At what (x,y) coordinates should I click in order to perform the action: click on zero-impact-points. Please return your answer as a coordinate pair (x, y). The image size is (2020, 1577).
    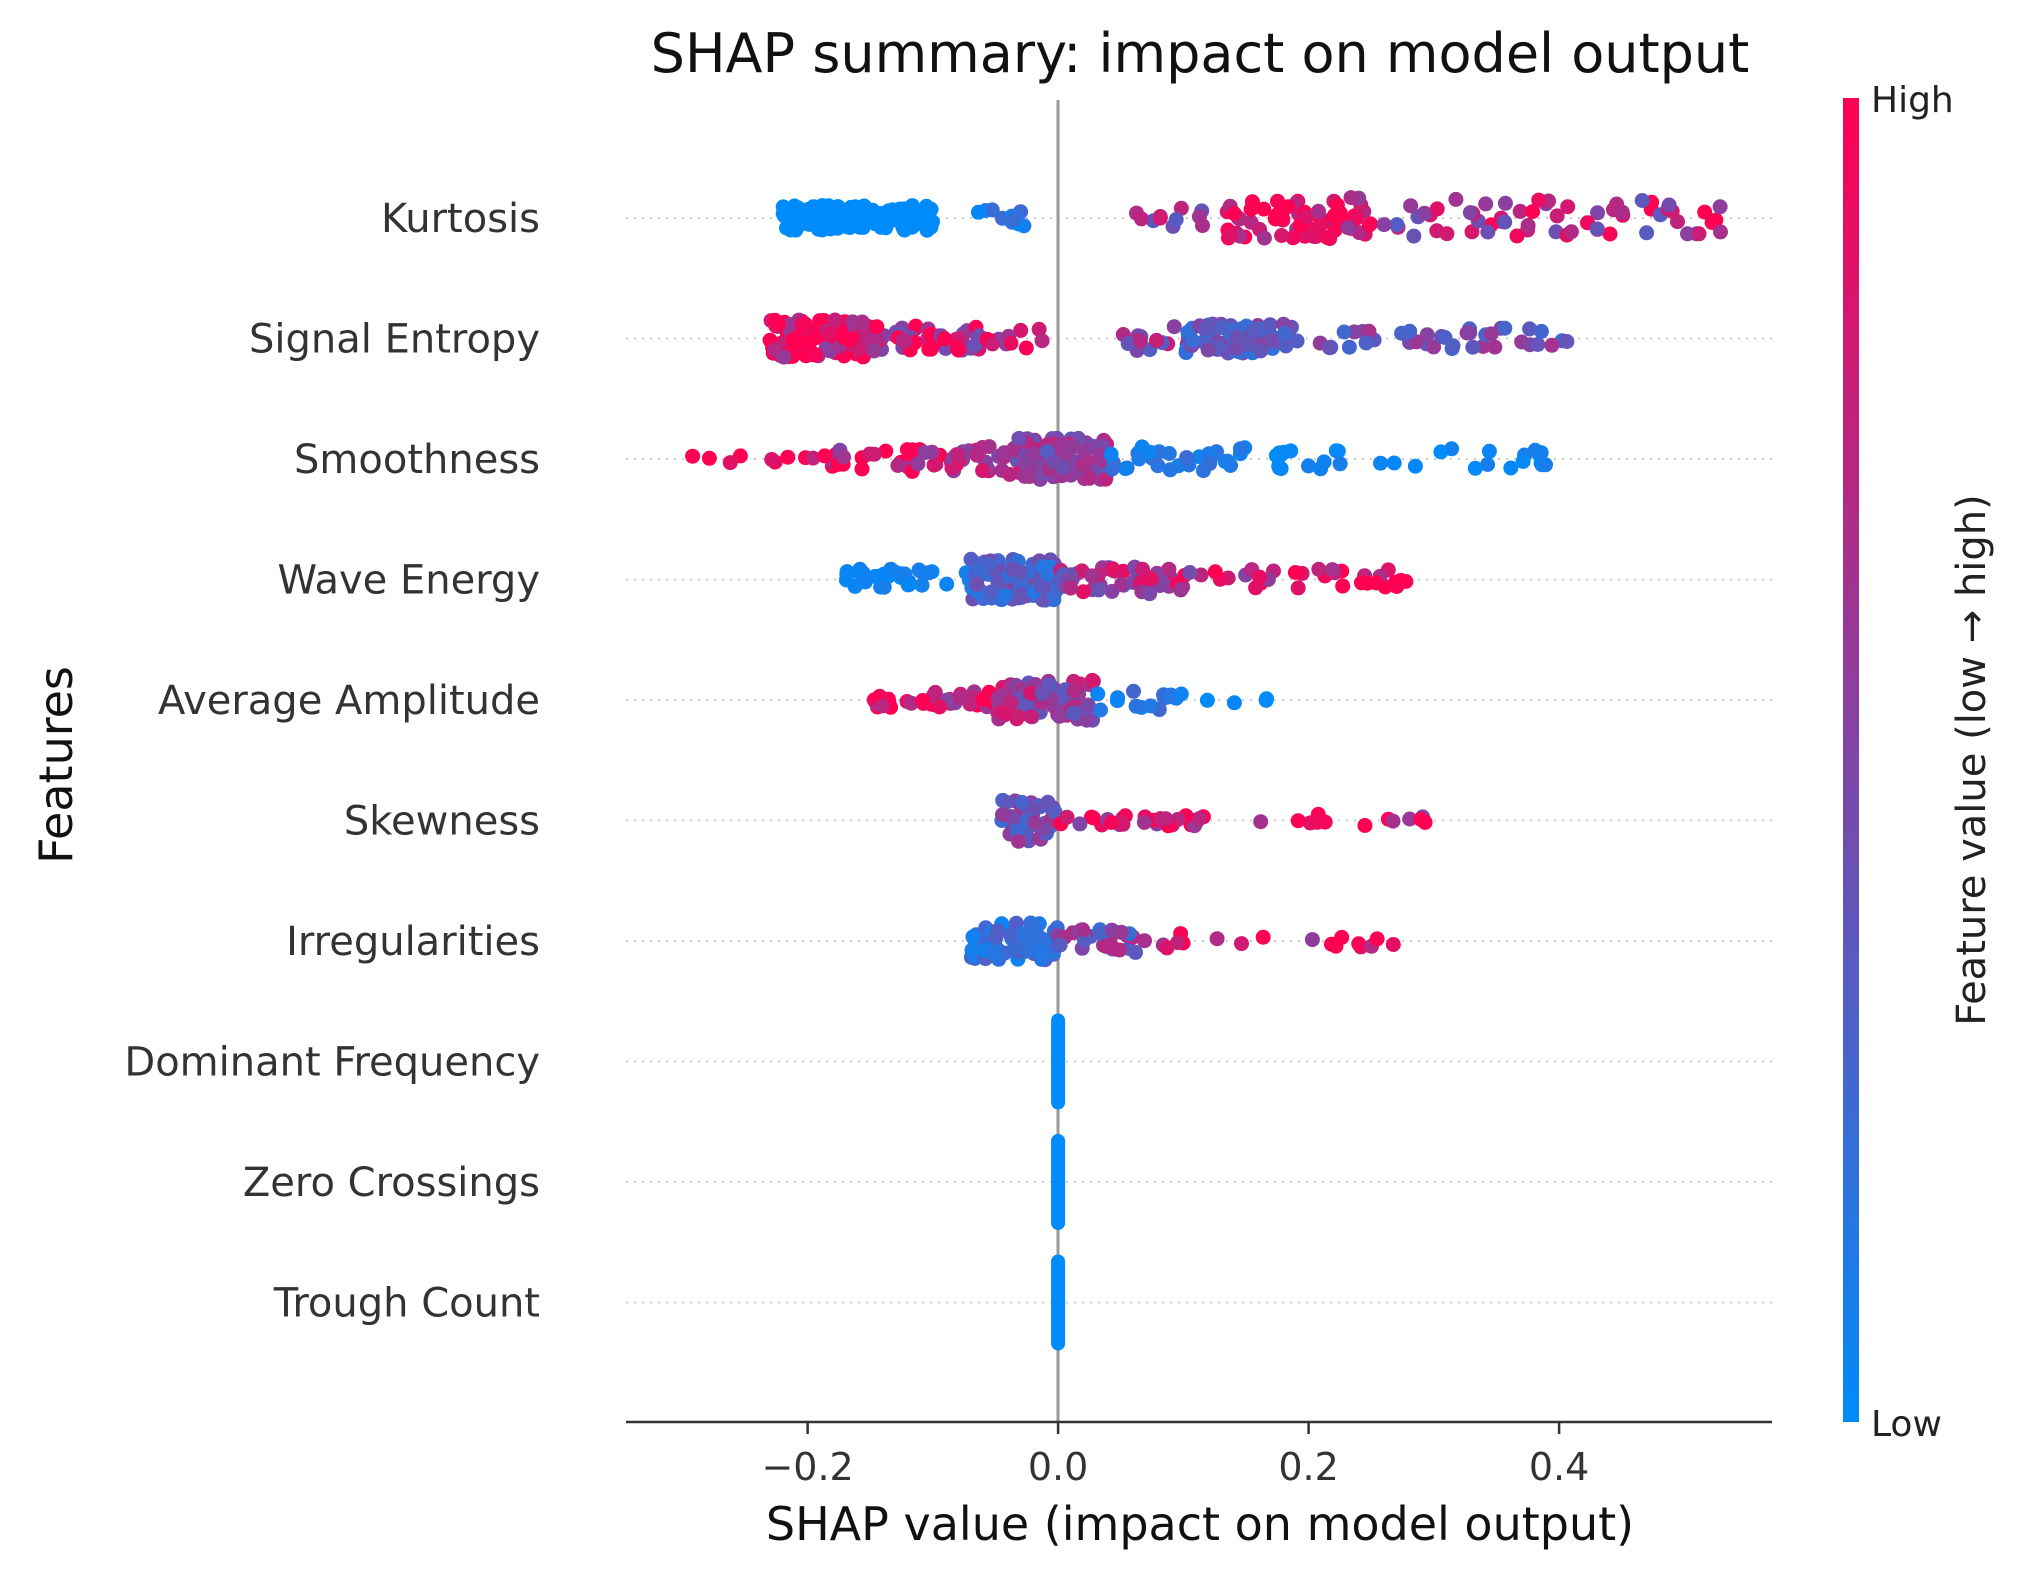
    Looking at the image, I should click on (1058, 1061).